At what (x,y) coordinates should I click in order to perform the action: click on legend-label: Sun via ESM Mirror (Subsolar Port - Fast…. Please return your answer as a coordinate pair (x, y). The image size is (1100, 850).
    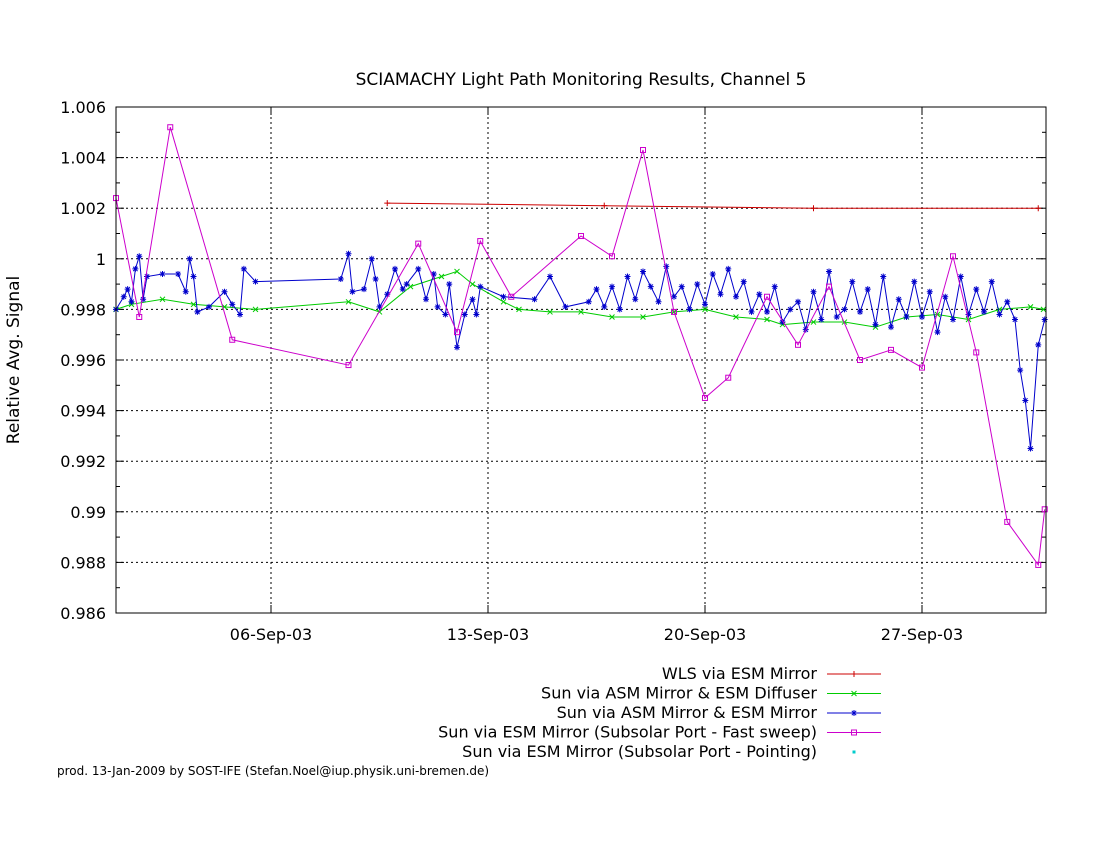
    Looking at the image, I should click on (627, 732).